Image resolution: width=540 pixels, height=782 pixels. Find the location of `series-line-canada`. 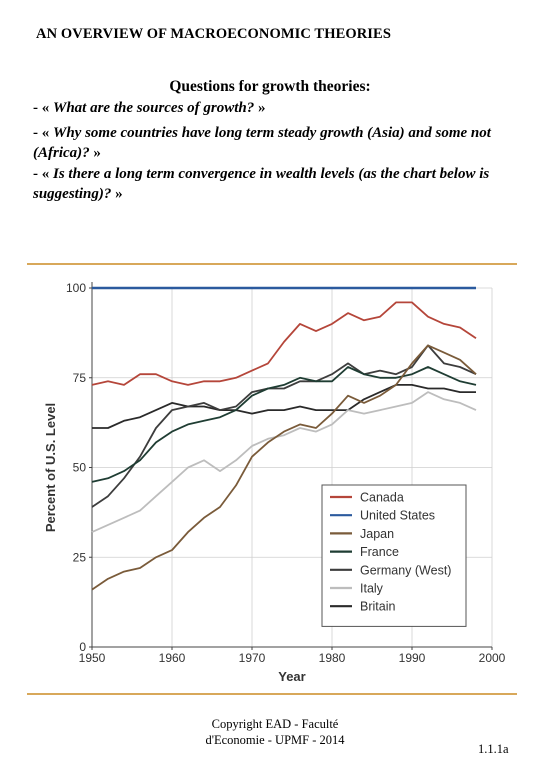

series-line-canada is located at coordinates (284, 343).